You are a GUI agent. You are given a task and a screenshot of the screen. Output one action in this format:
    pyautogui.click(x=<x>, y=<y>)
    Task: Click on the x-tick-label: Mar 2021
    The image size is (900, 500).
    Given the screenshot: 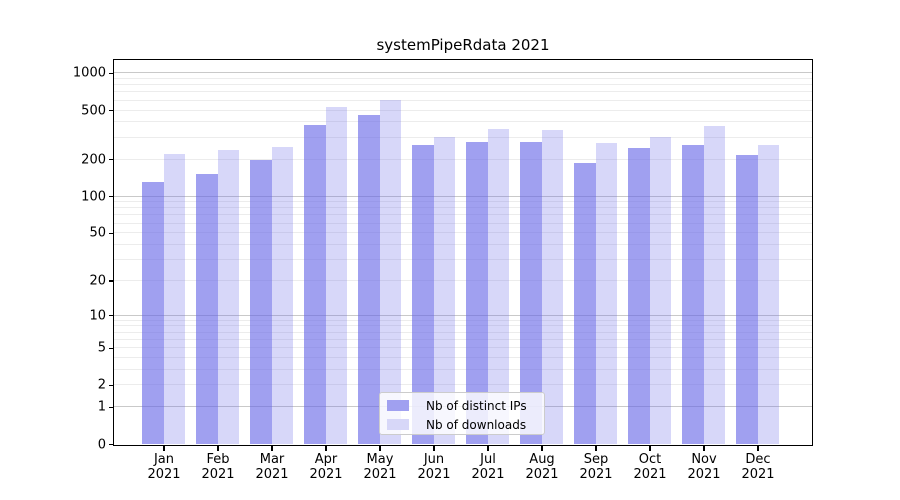 What is the action you would take?
    pyautogui.click(x=272, y=467)
    